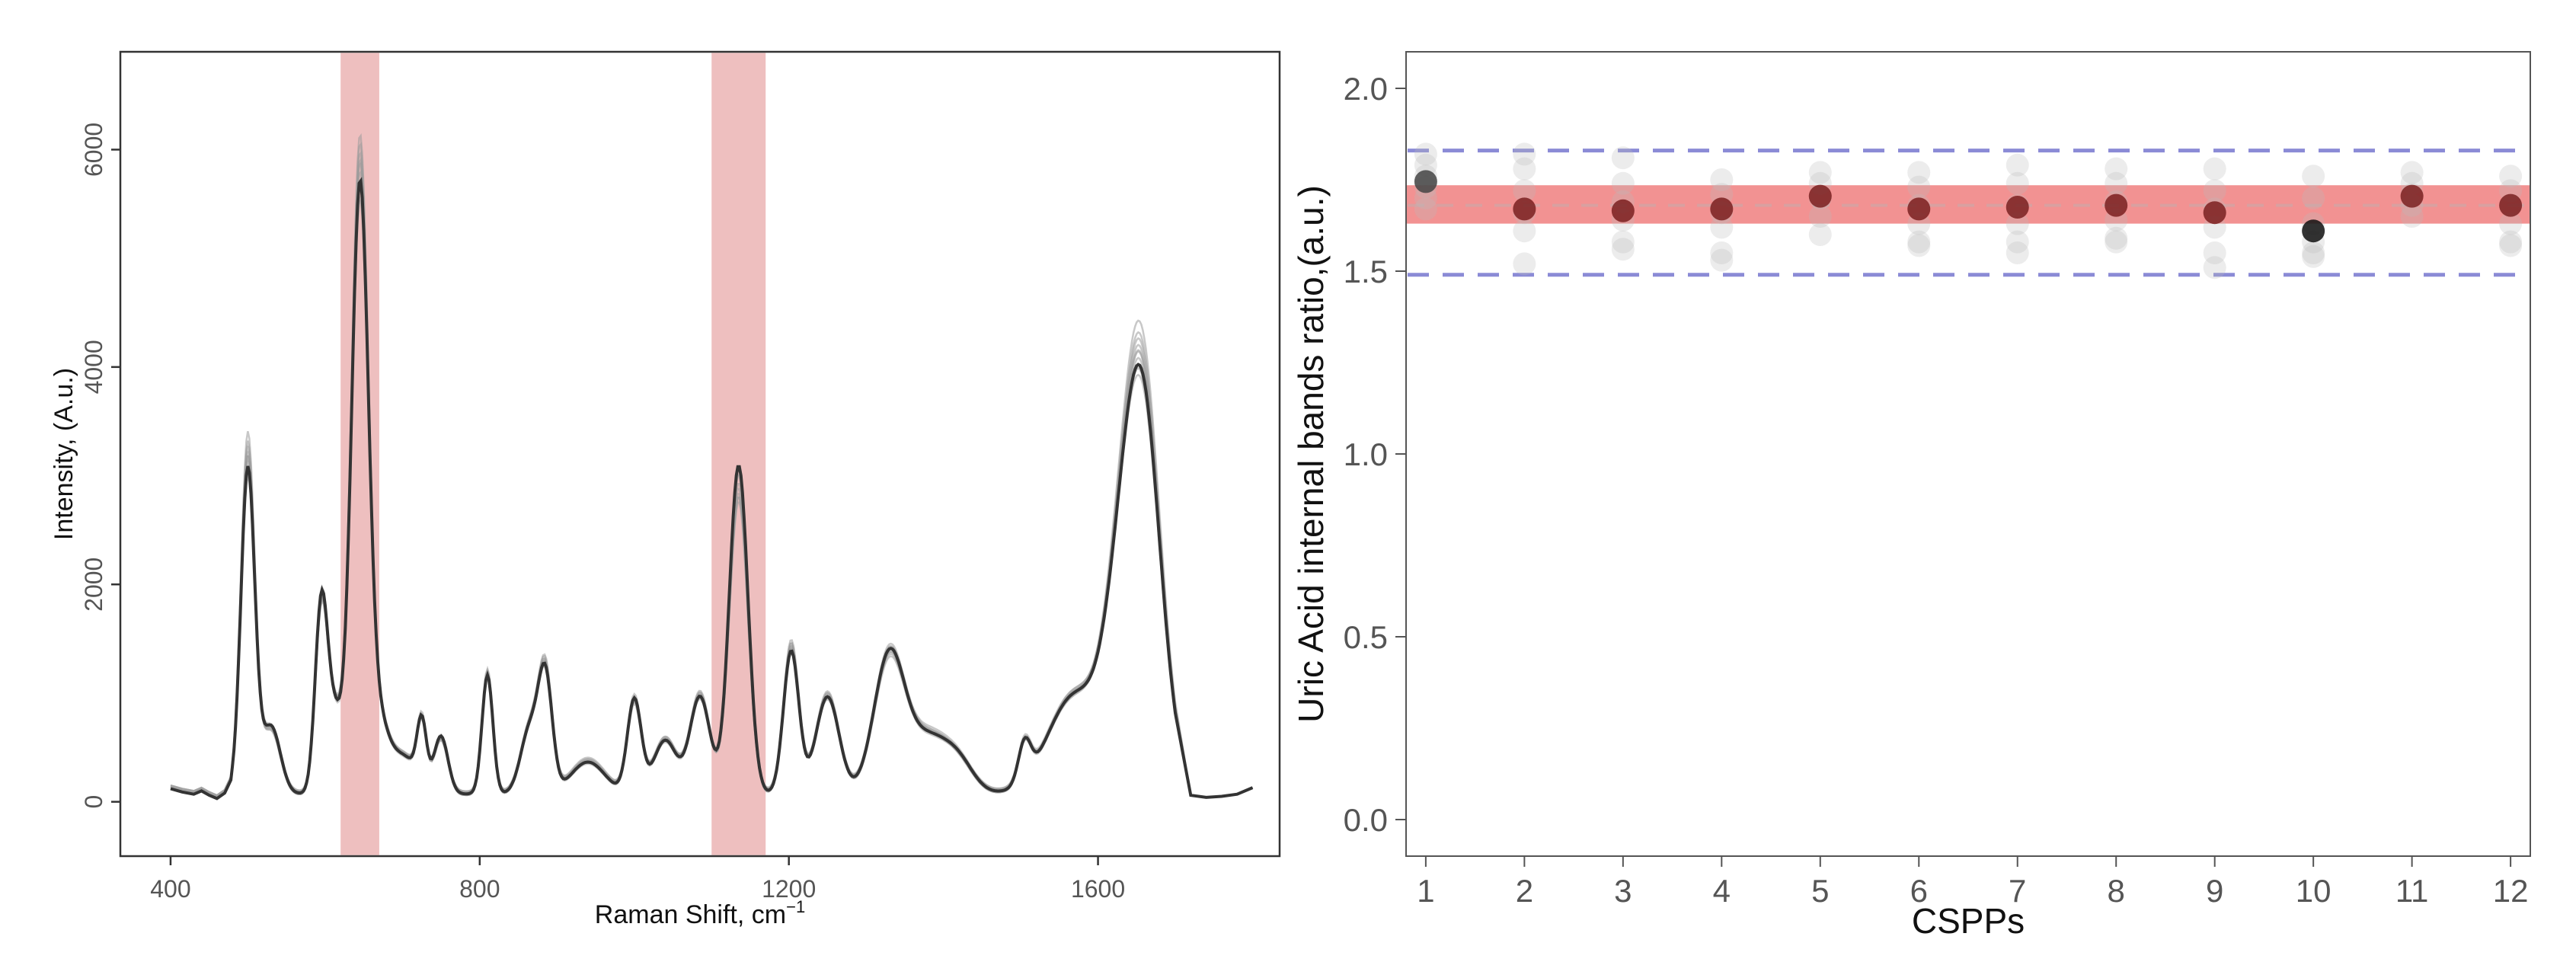  What do you see at coordinates (1919, 891) in the screenshot?
I see `ratio-x-tick-label-6: 6` at bounding box center [1919, 891].